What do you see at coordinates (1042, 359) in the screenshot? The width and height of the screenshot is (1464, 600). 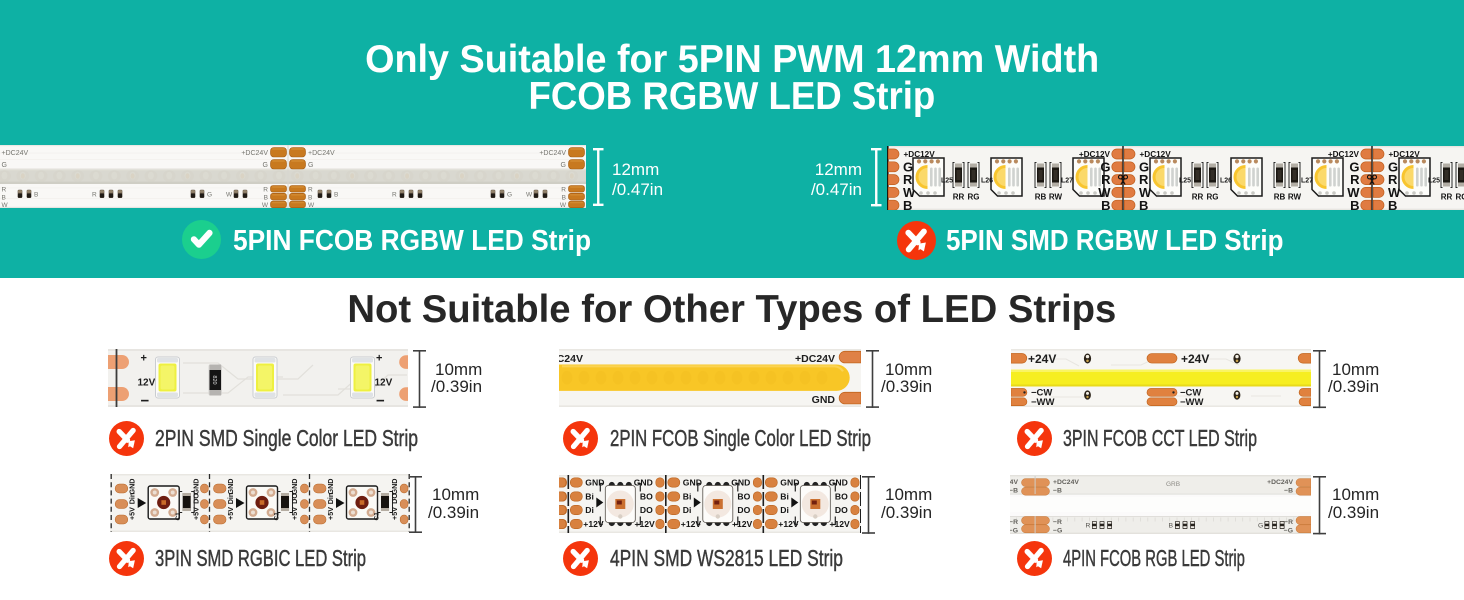 I see `svg-text: +24V` at bounding box center [1042, 359].